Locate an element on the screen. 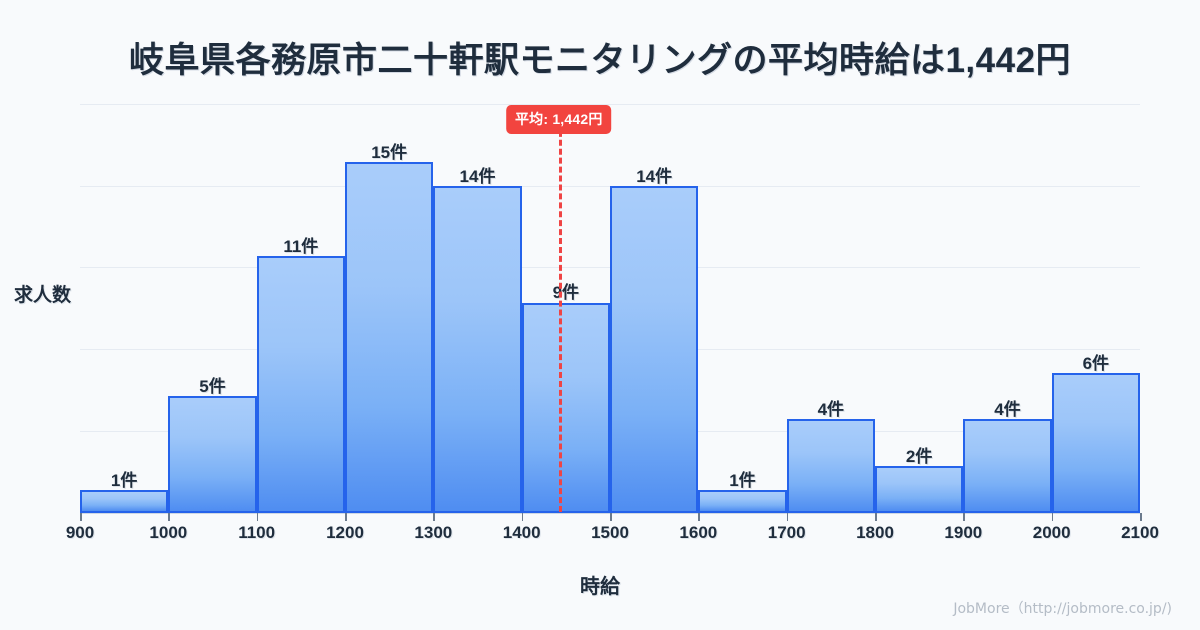 The height and width of the screenshot is (630, 1200). x-axis-tick-label: 1000 is located at coordinates (168, 532).